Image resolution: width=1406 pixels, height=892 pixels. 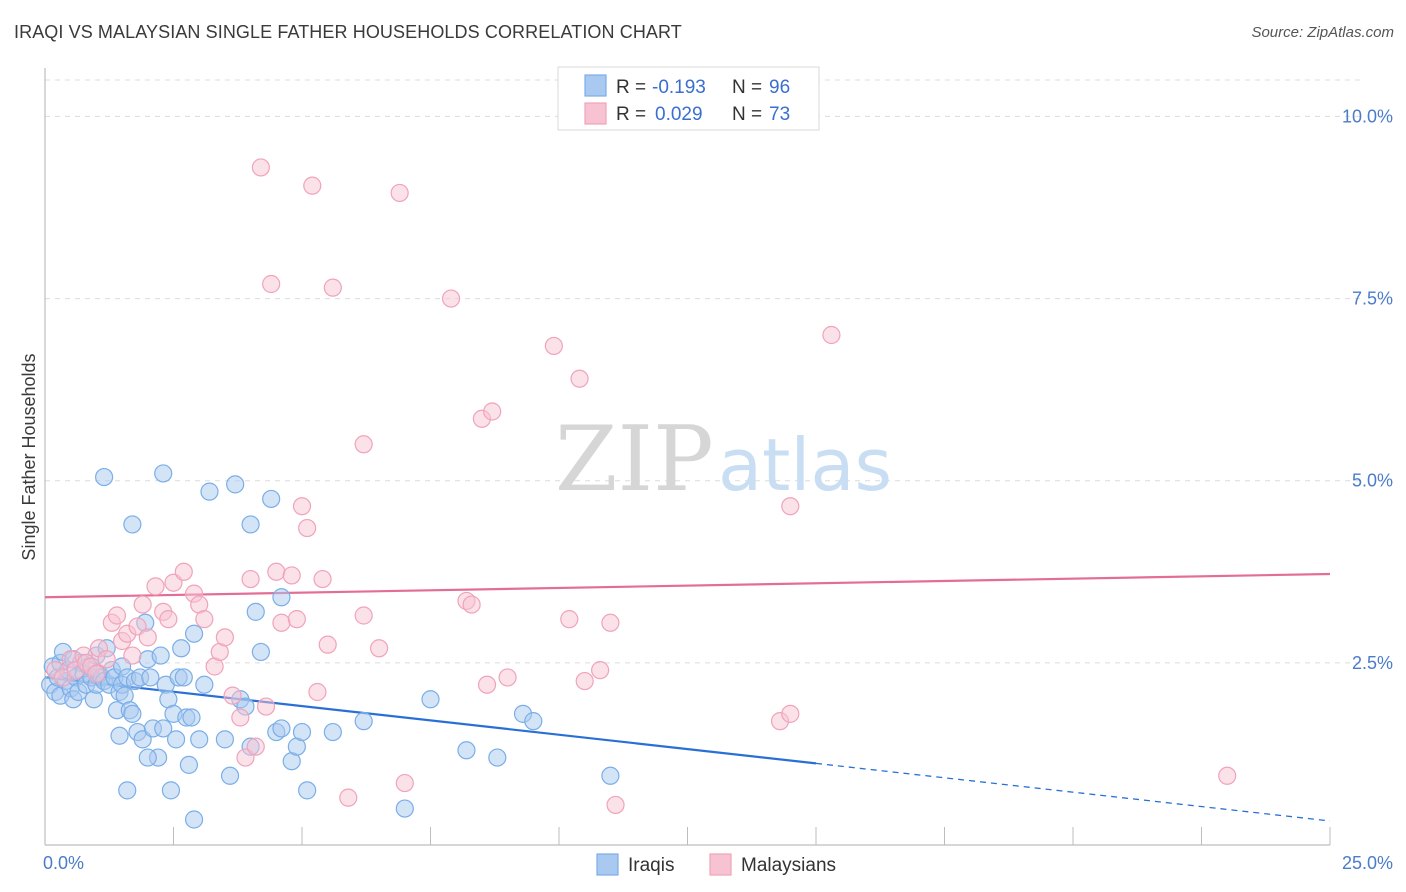 I want to click on bottom-legend-swatch-iraqis, so click(x=607, y=864).